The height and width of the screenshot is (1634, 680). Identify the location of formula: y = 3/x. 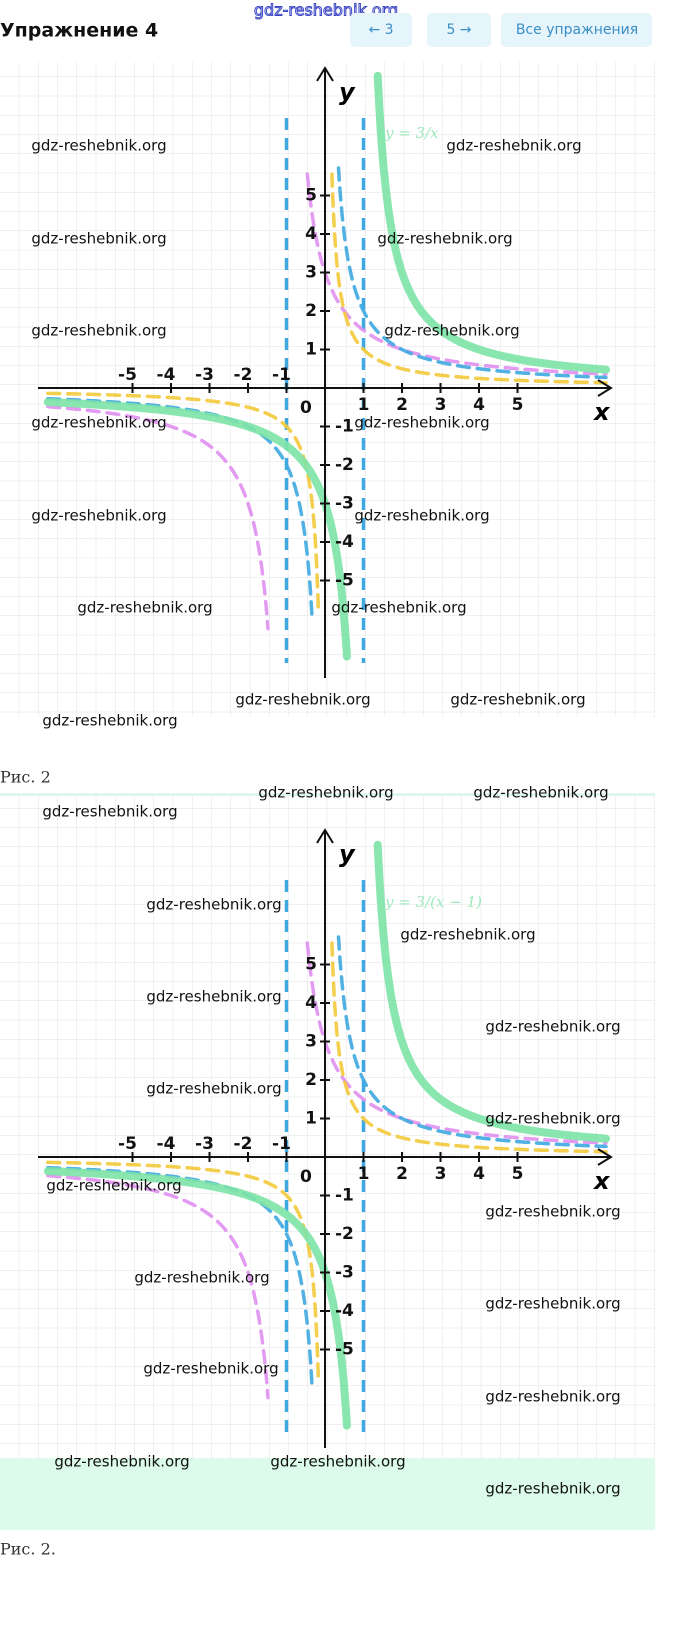
(411, 133).